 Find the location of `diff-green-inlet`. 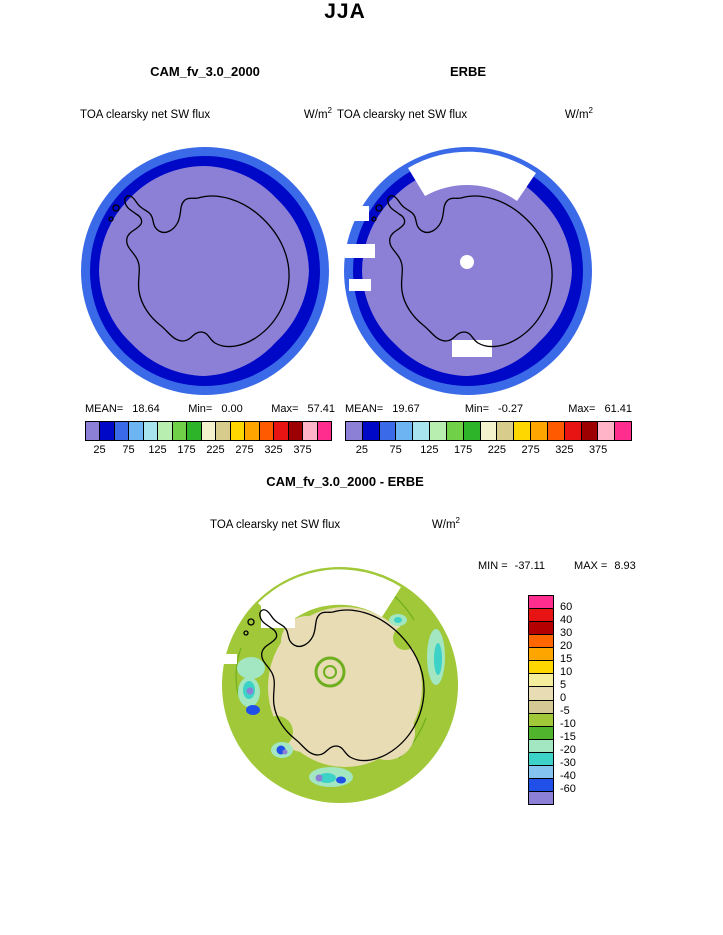

diff-green-inlet is located at coordinates (277, 732).